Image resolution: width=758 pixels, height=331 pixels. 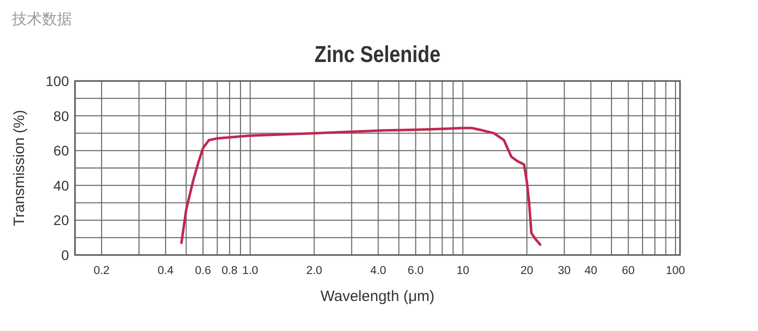 I want to click on text: 技术数据, so click(x=41, y=19).